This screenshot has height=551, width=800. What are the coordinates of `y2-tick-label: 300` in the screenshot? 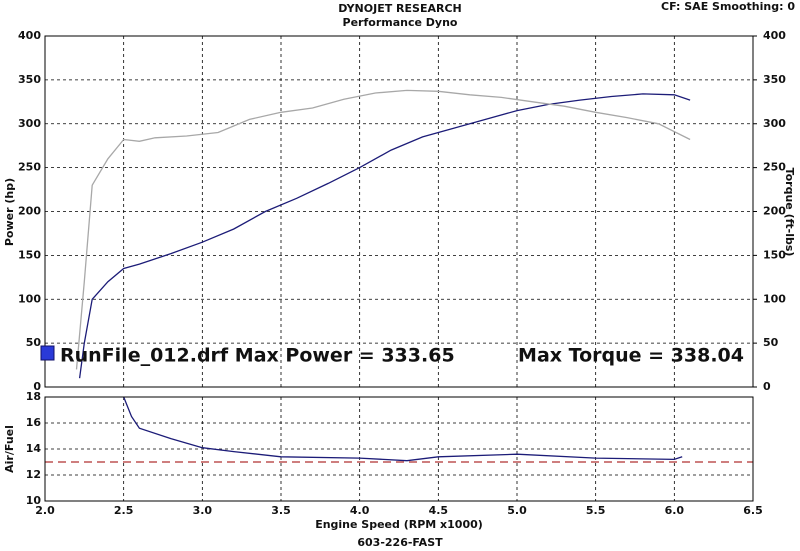 It's located at (774, 123).